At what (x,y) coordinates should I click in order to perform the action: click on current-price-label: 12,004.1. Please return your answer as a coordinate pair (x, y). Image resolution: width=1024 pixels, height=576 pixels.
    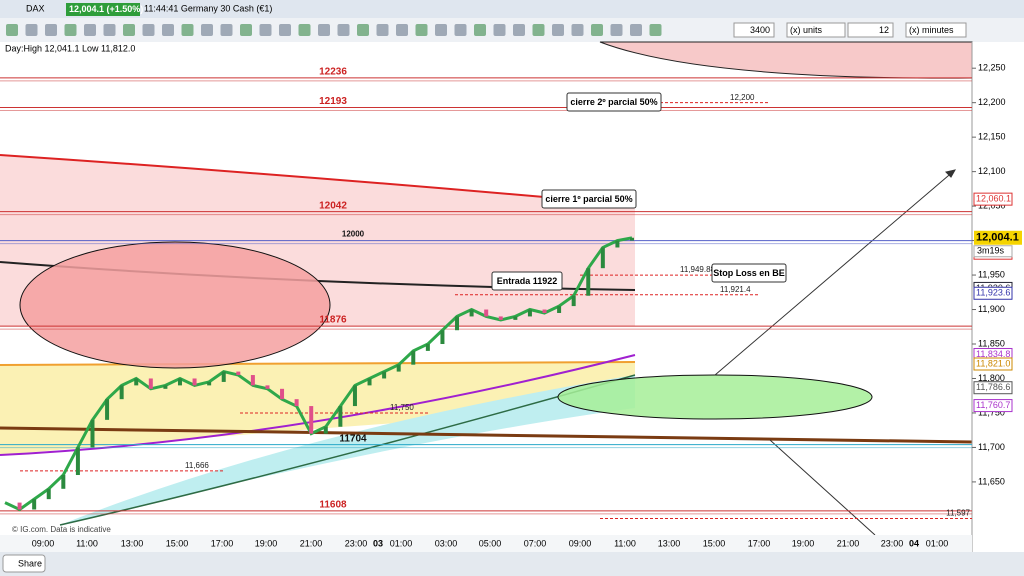
    Looking at the image, I should click on (997, 238).